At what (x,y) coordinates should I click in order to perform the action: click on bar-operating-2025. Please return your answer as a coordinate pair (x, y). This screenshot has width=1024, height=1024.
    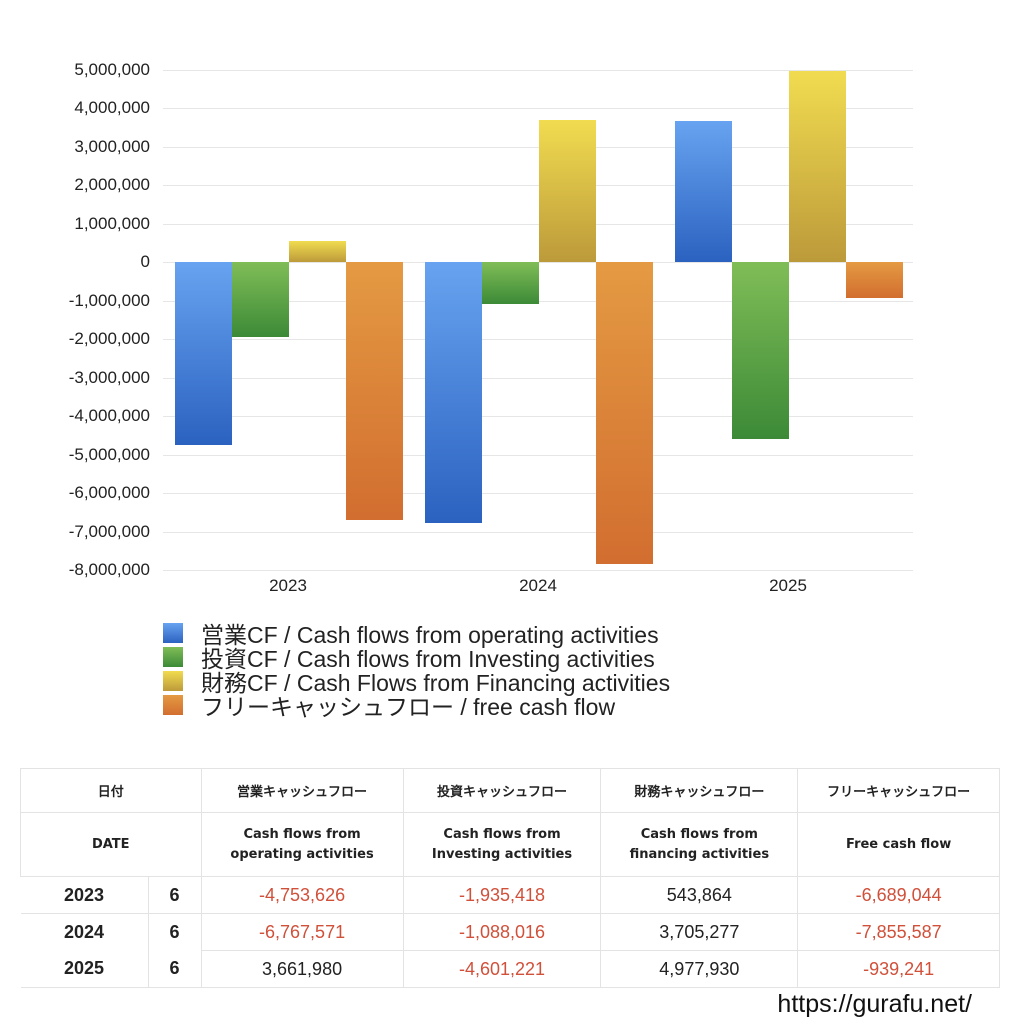
    Looking at the image, I should click on (703, 192).